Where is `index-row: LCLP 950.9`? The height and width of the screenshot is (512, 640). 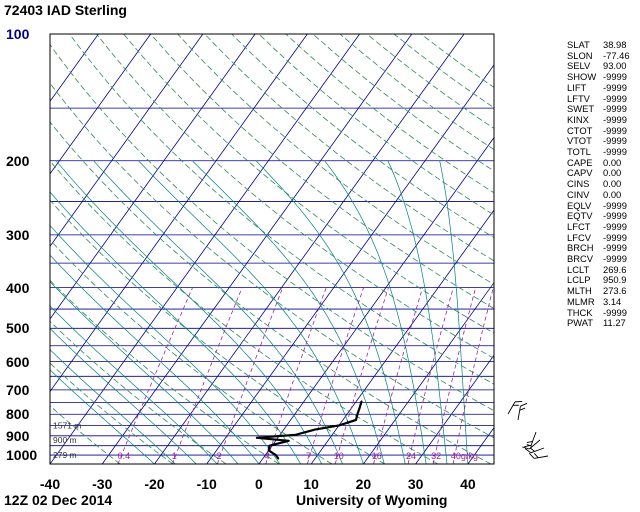 index-row: LCLP 950.9 is located at coordinates (598, 280).